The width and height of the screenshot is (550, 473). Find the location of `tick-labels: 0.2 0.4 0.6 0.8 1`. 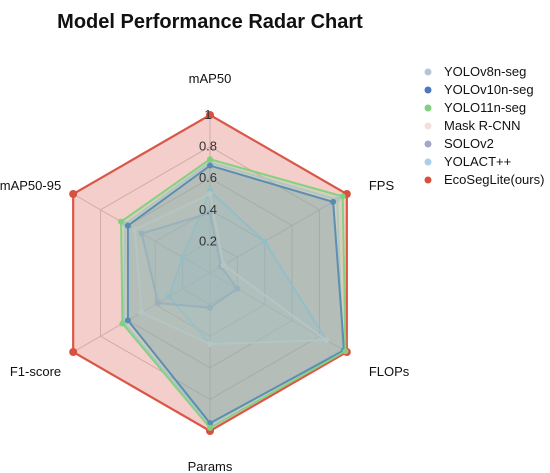

tick-labels: 0.2 0.4 0.6 0.8 1 is located at coordinates (208, 177).